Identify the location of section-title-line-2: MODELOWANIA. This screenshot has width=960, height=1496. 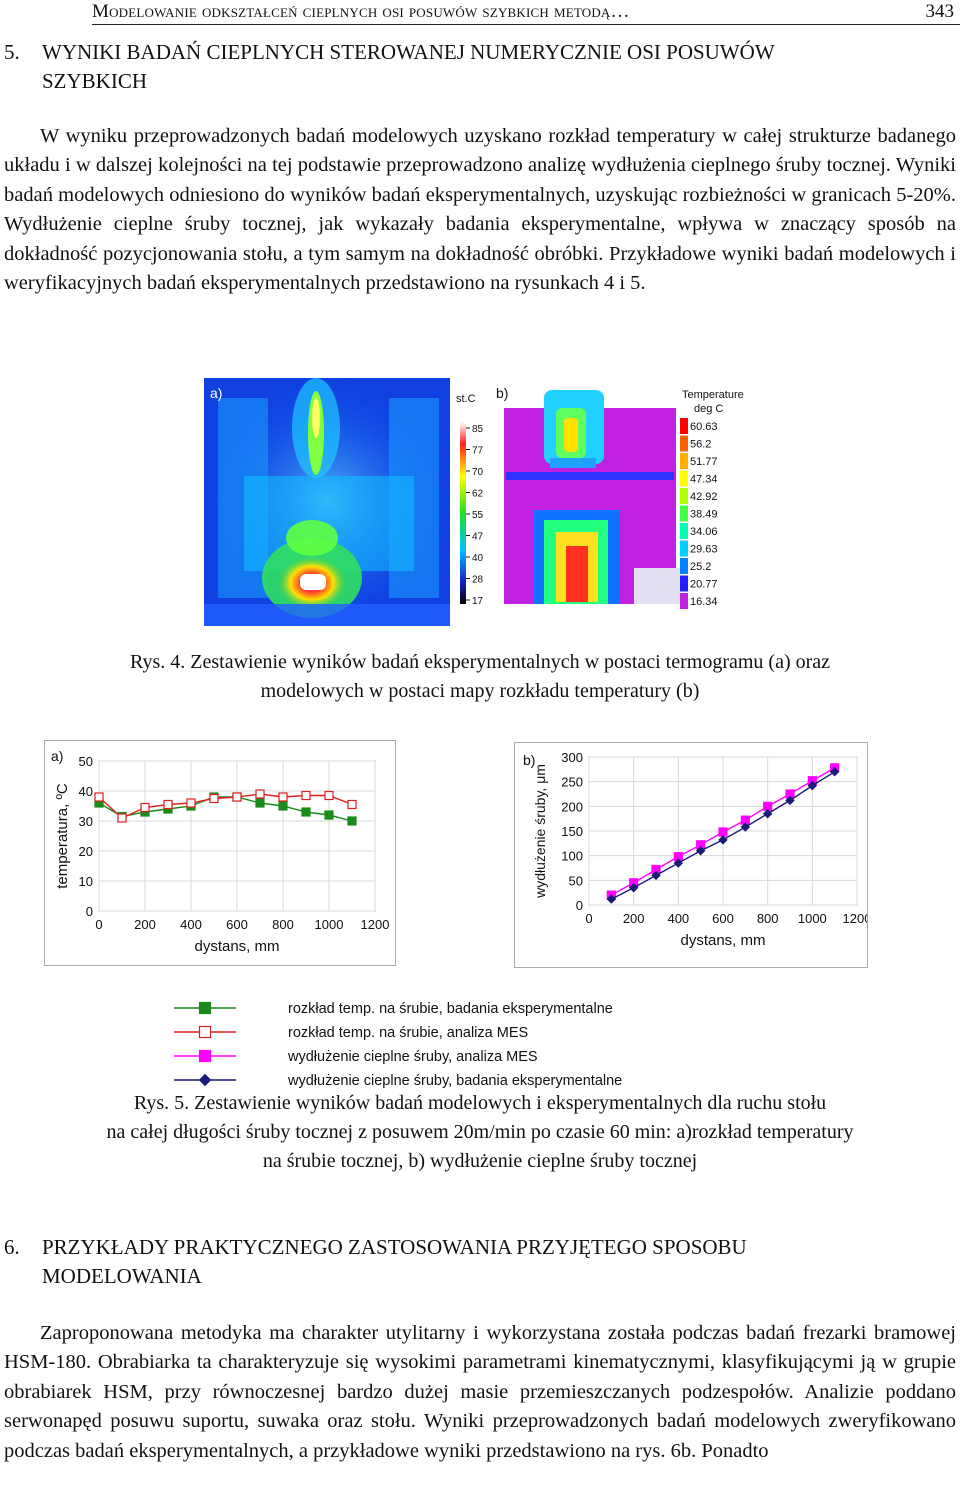
(122, 1276).